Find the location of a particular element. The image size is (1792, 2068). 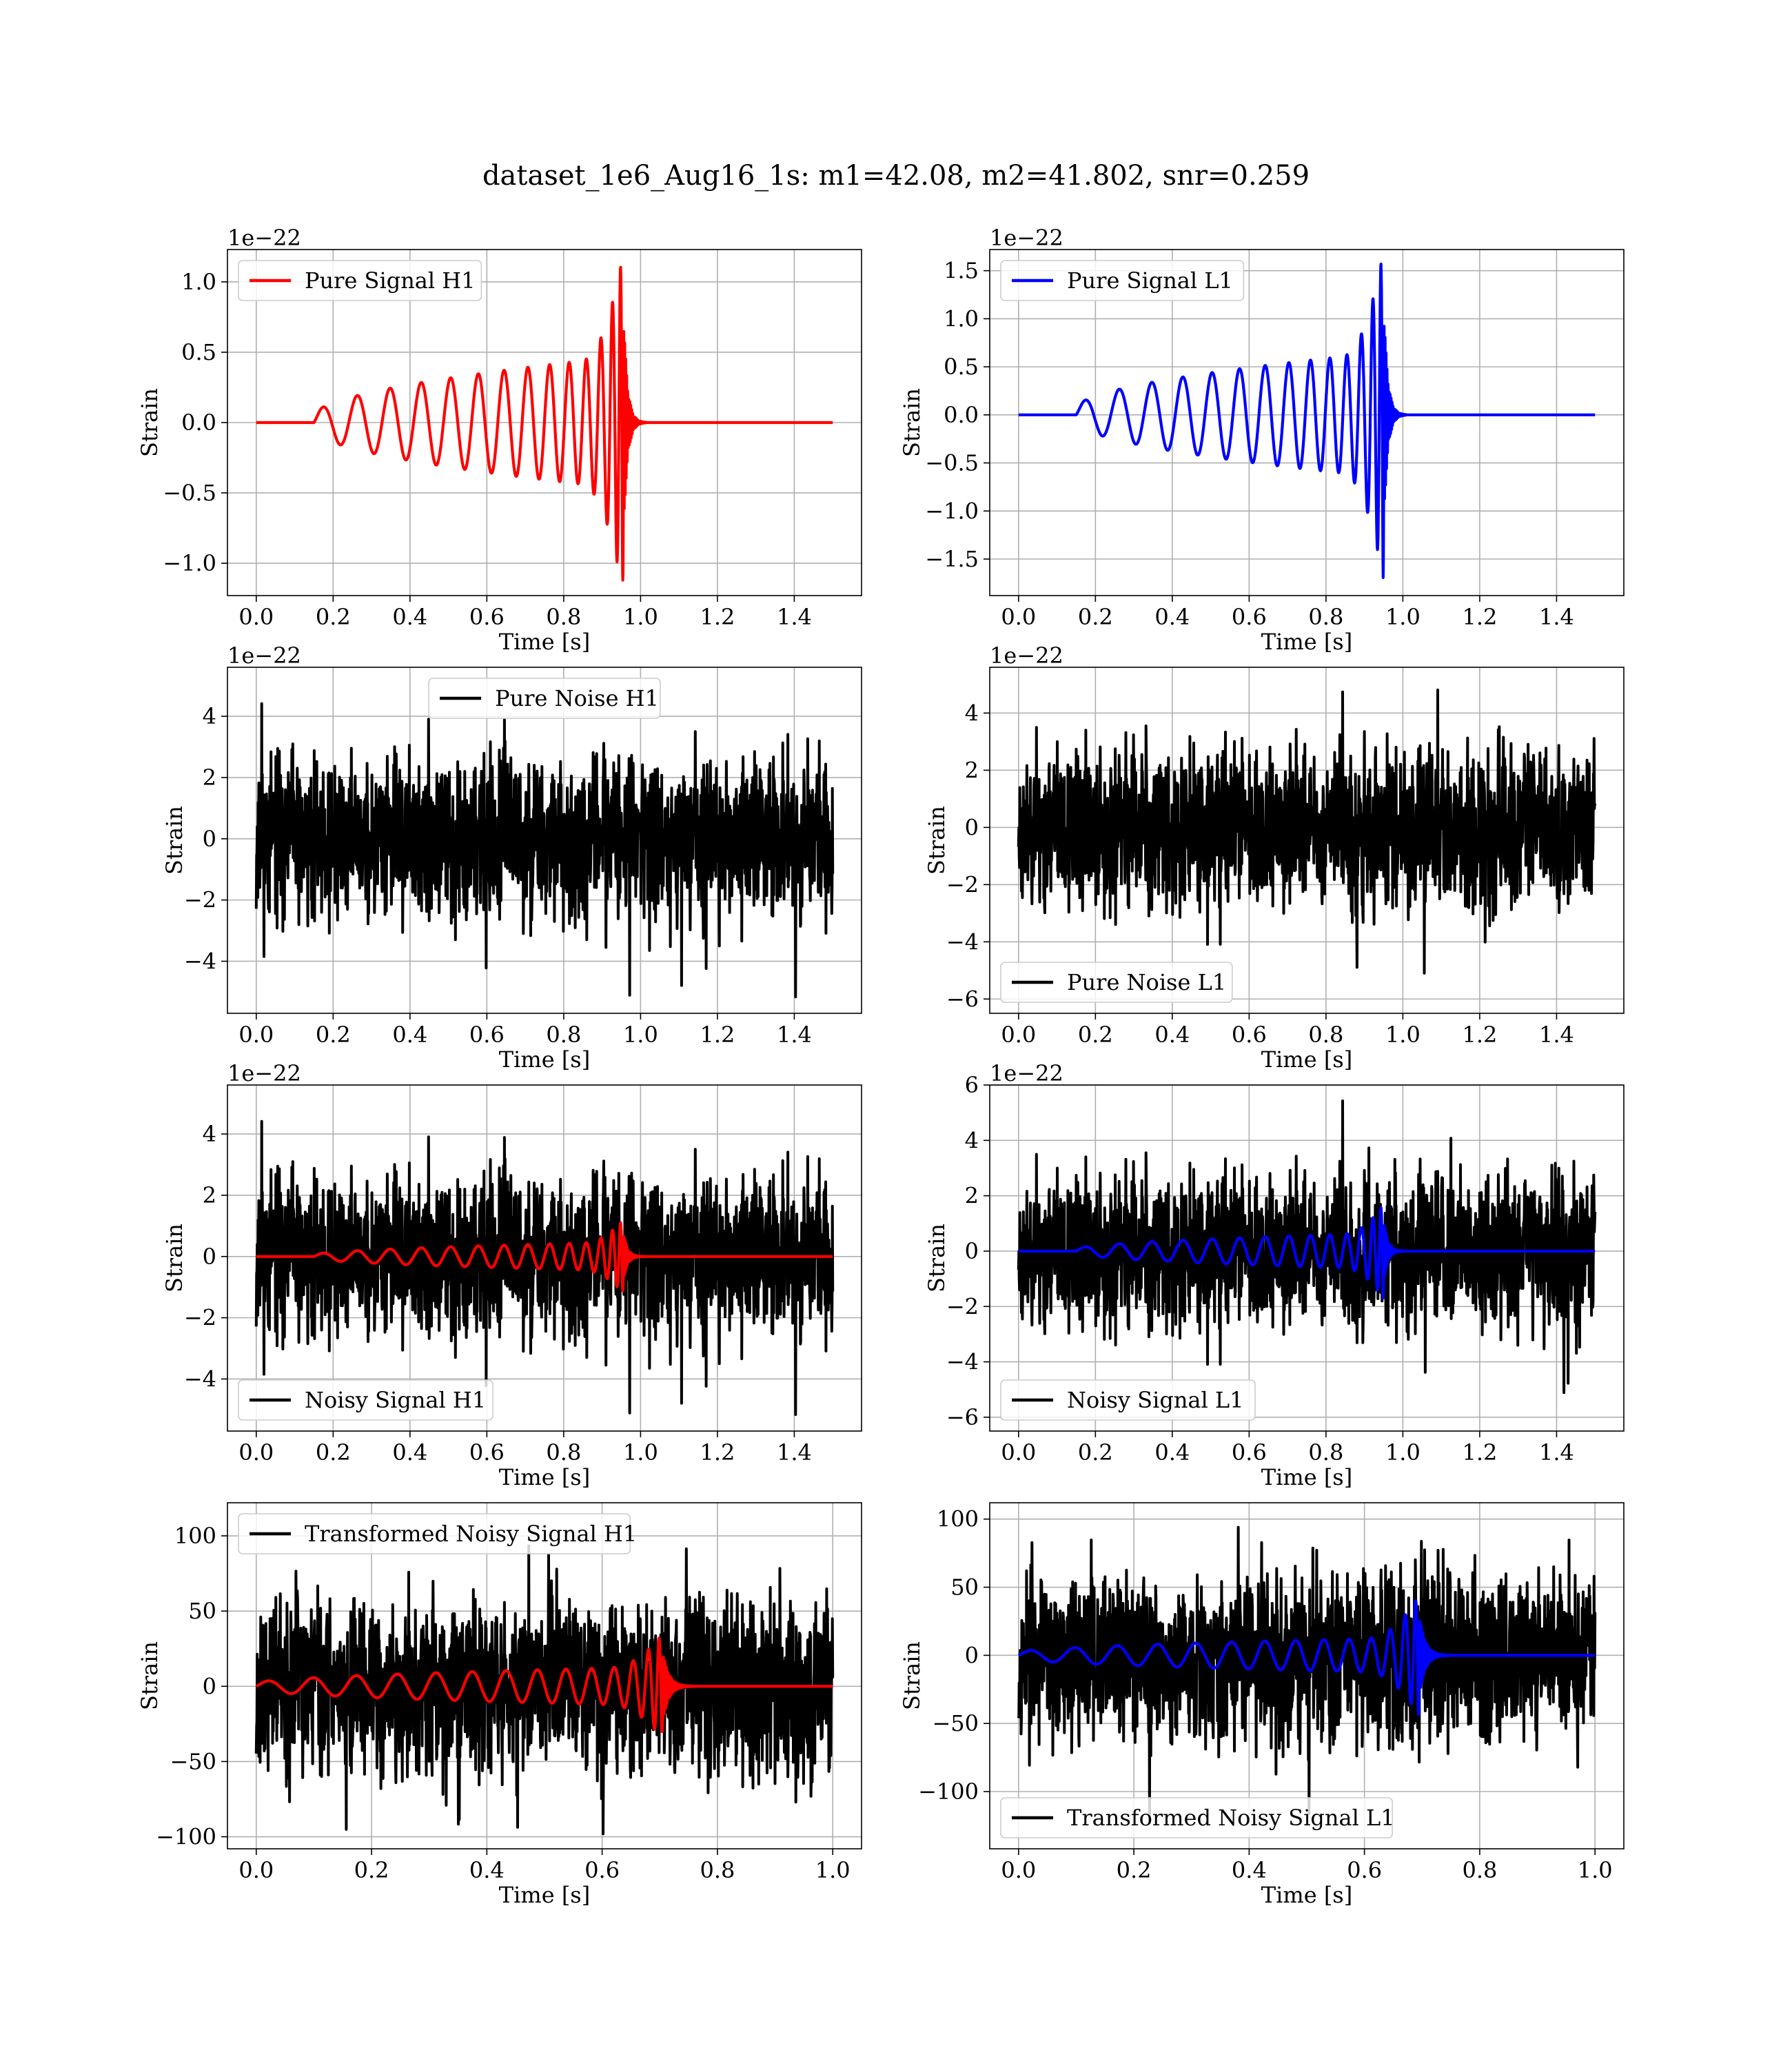

legend-label: Noisy Signal H1 is located at coordinates (395, 1400).